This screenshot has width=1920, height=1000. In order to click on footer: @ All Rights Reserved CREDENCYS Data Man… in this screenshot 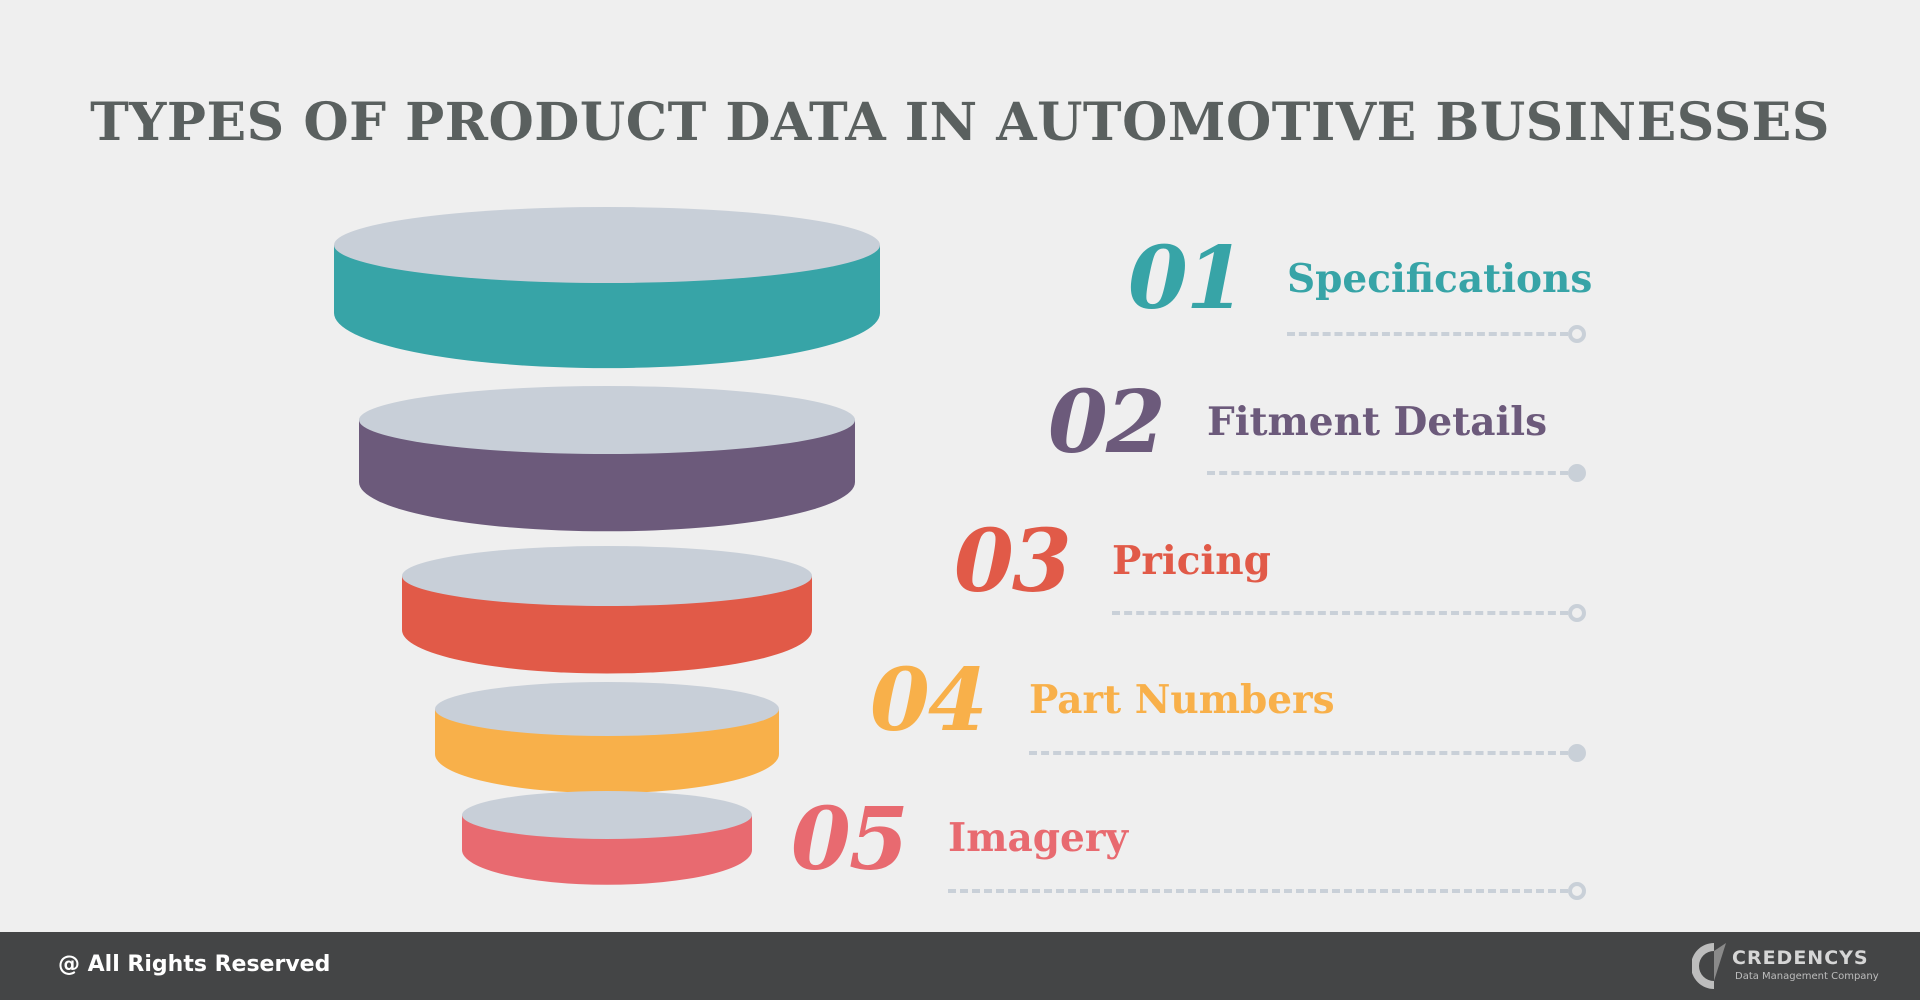, I will do `click(960, 966)`.